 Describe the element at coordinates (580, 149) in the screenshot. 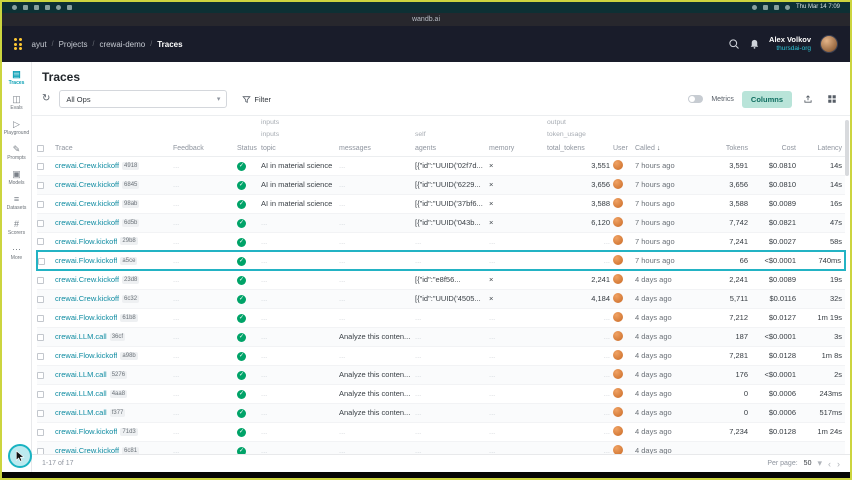

I see `col-header-total-tokens: total_tokens` at that location.